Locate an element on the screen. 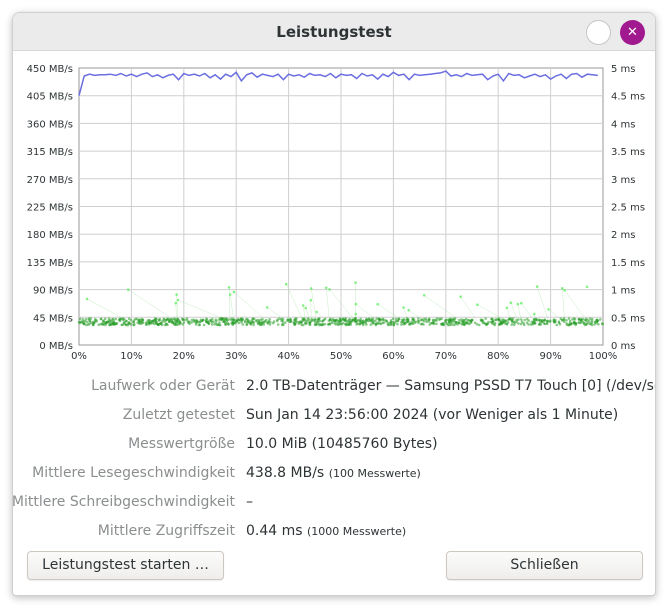 The width and height of the screenshot is (668, 608). minimize-button is located at coordinates (598, 32).